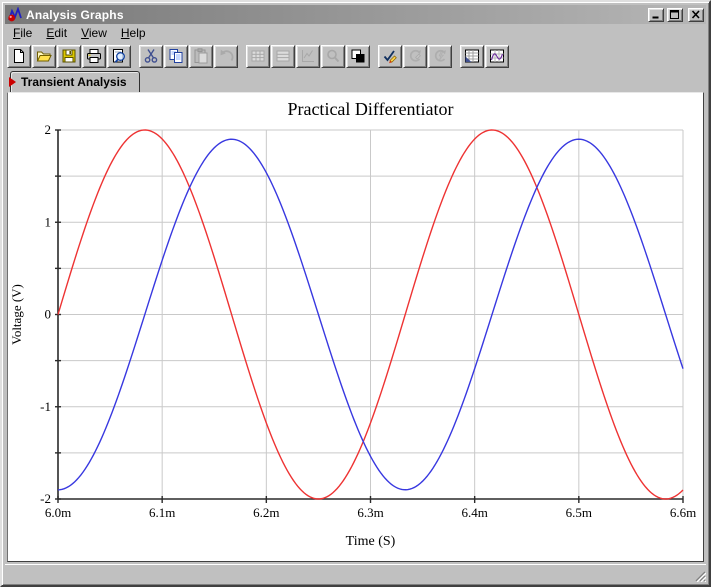 The image size is (711, 587). I want to click on graph-page-icon, so click(497, 56).